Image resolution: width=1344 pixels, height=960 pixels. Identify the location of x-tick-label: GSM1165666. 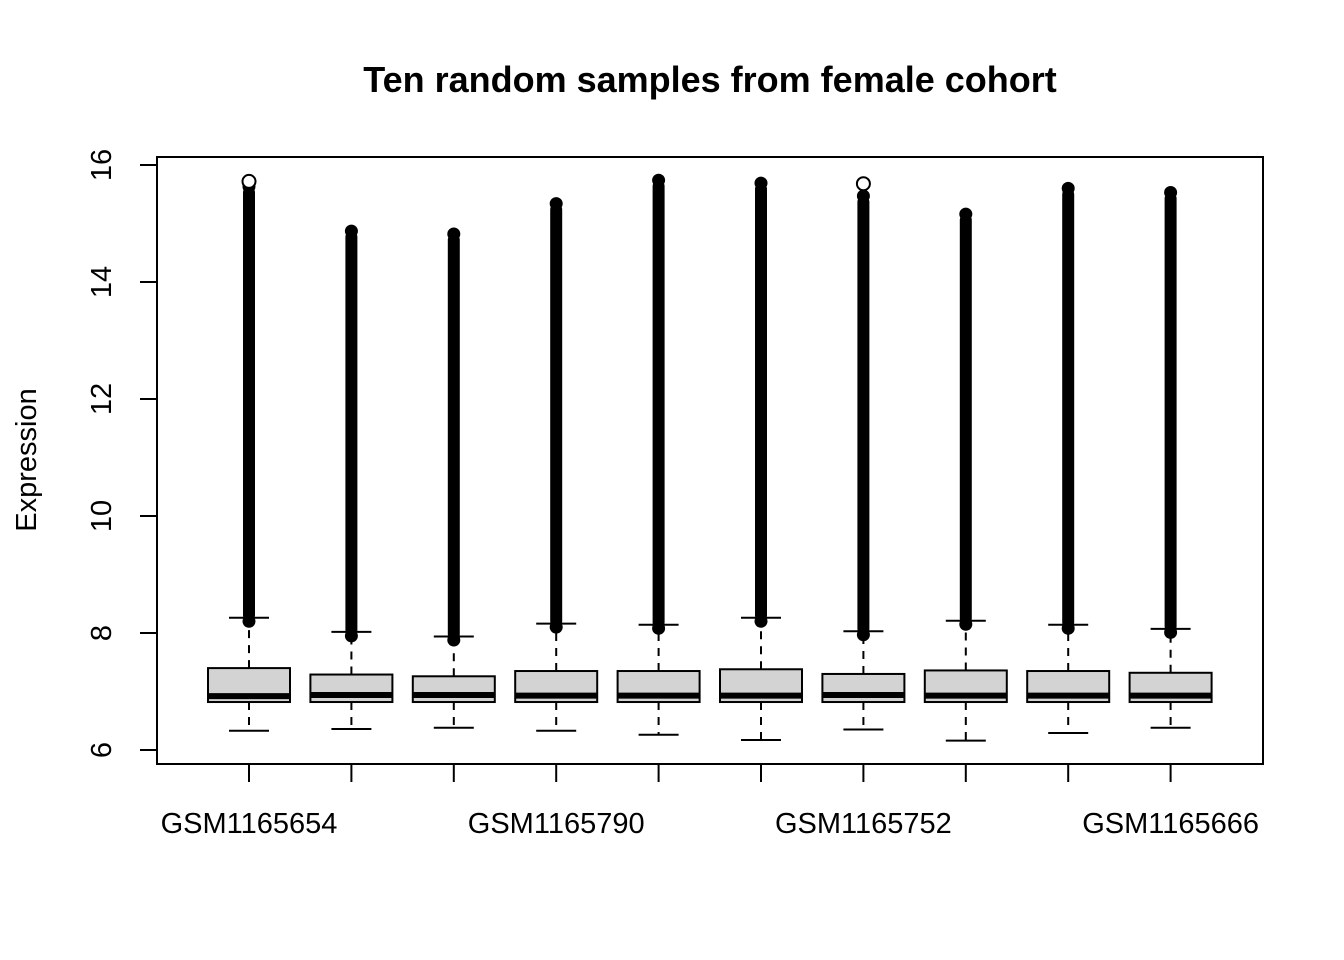
(1170, 824).